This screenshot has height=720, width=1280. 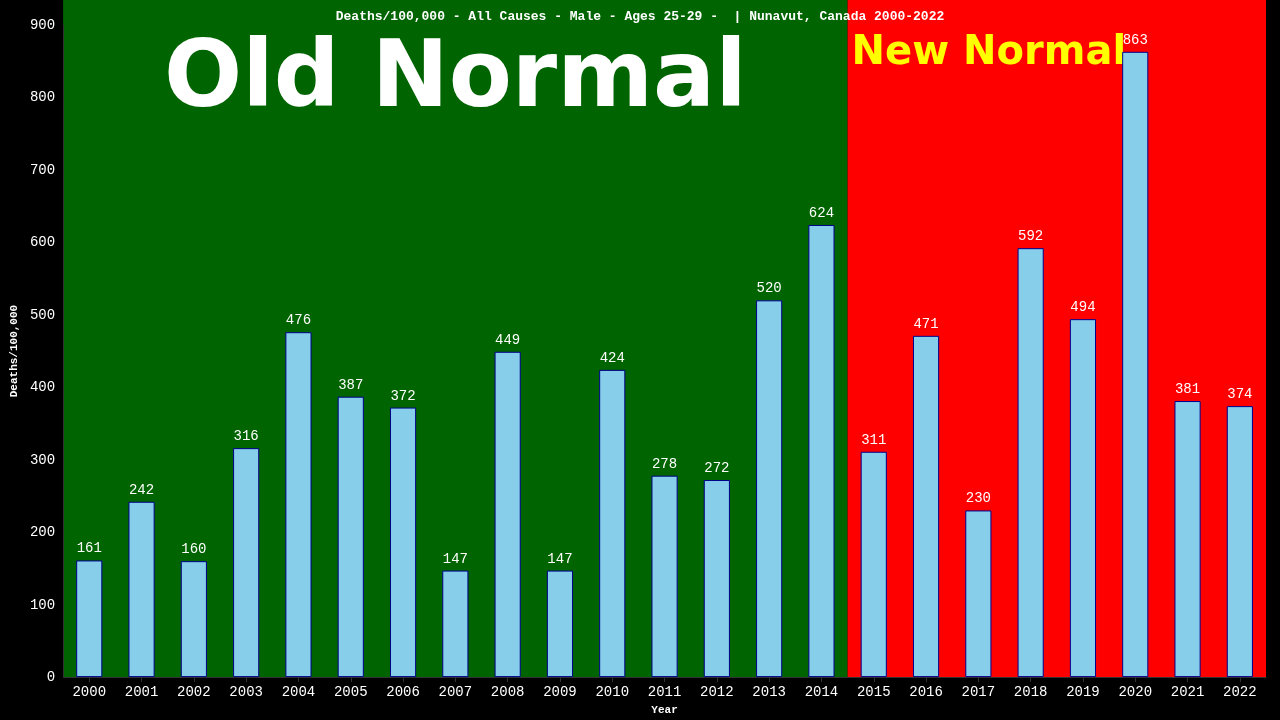 I want to click on x-tick-label: 2016, so click(x=926, y=692).